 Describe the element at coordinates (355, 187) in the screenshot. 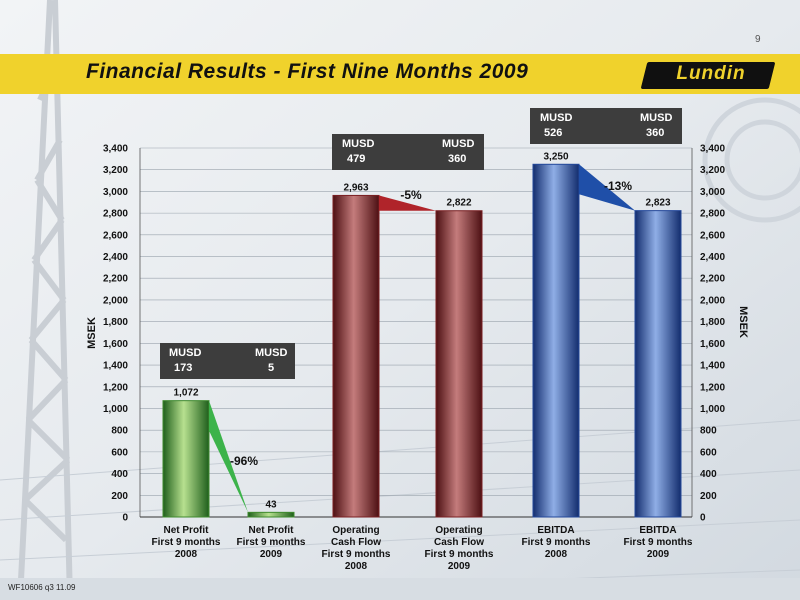

I see `bar-value-label: 2,963` at that location.